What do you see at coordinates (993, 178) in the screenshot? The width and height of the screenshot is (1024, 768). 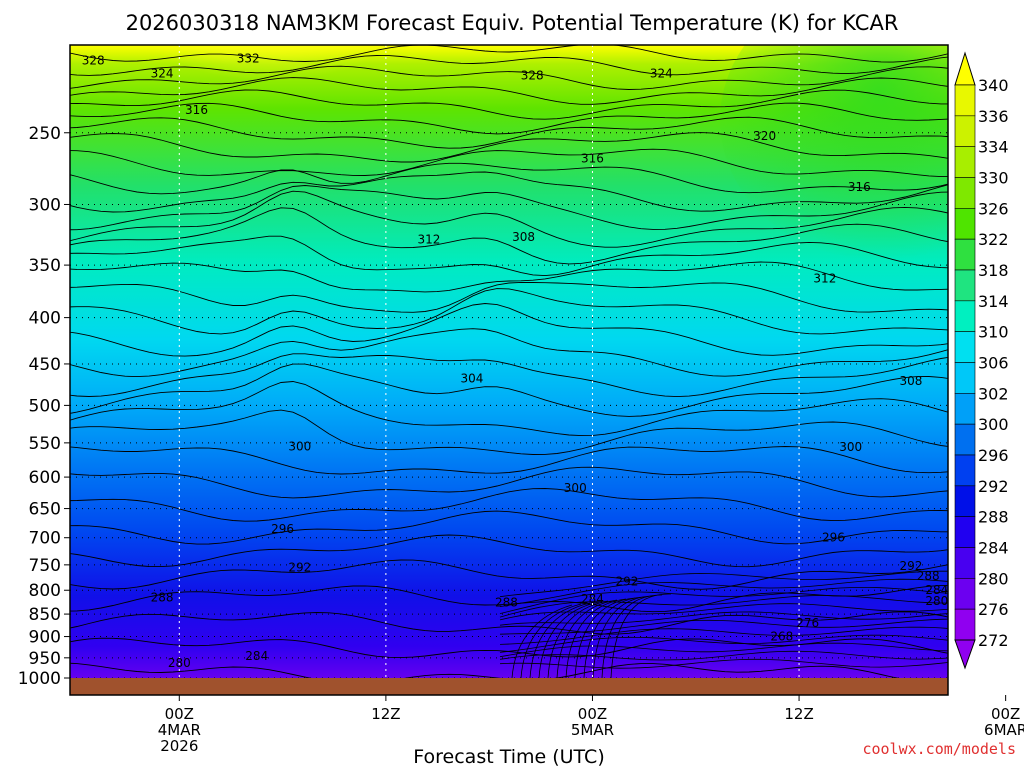 I see `colorbar-label: 330` at bounding box center [993, 178].